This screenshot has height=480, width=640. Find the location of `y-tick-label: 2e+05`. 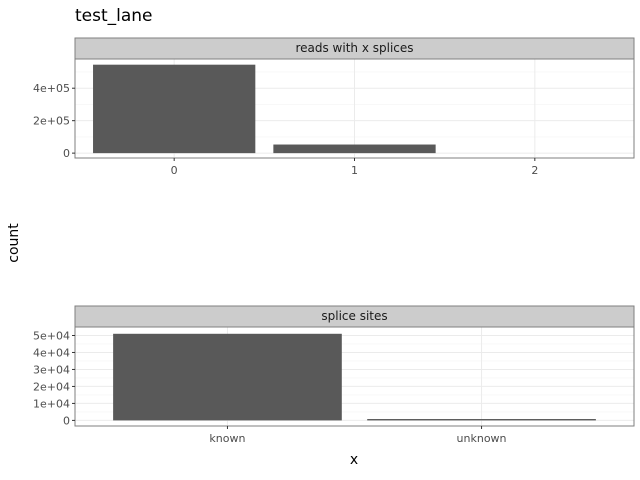

y-tick-label: 2e+05 is located at coordinates (51, 121).